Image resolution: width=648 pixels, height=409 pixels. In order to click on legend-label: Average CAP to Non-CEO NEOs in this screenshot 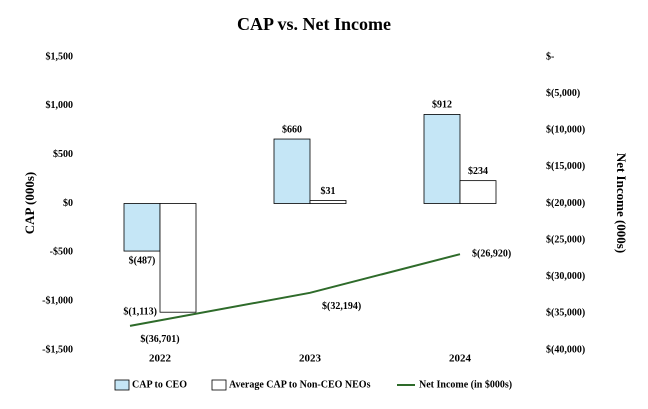, I will do `click(300, 384)`.